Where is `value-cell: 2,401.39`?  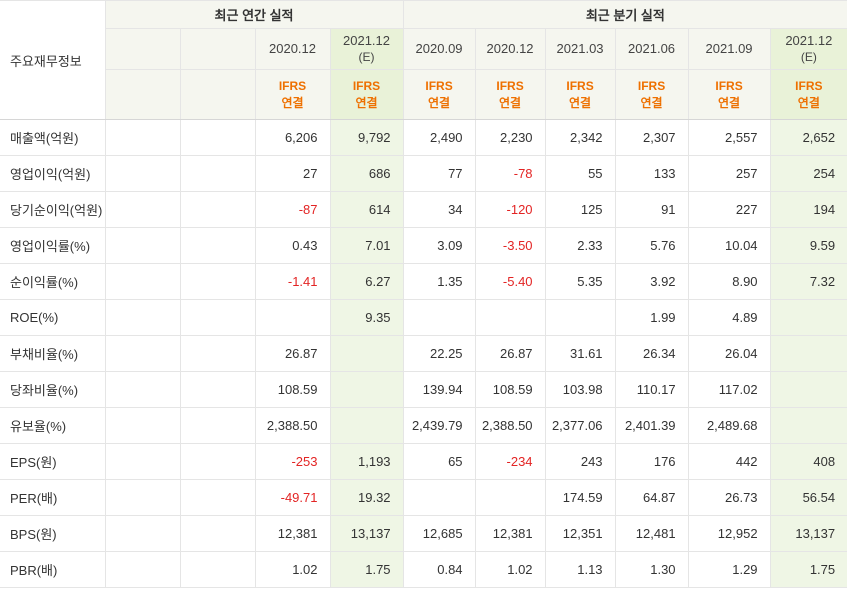 value-cell: 2,401.39 is located at coordinates (651, 425).